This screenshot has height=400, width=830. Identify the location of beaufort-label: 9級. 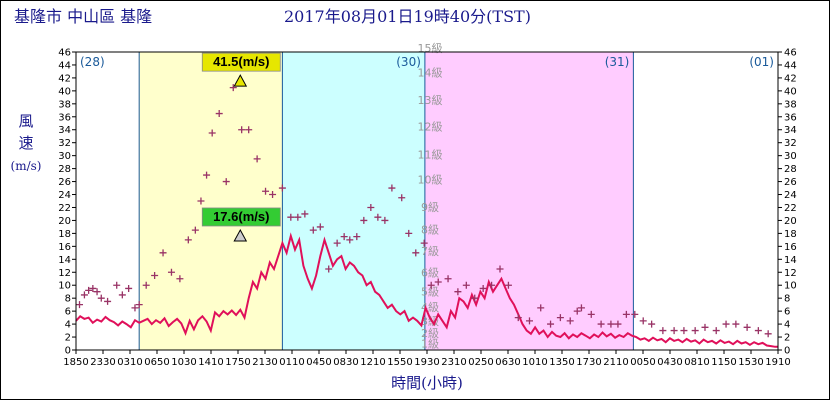
(430, 207).